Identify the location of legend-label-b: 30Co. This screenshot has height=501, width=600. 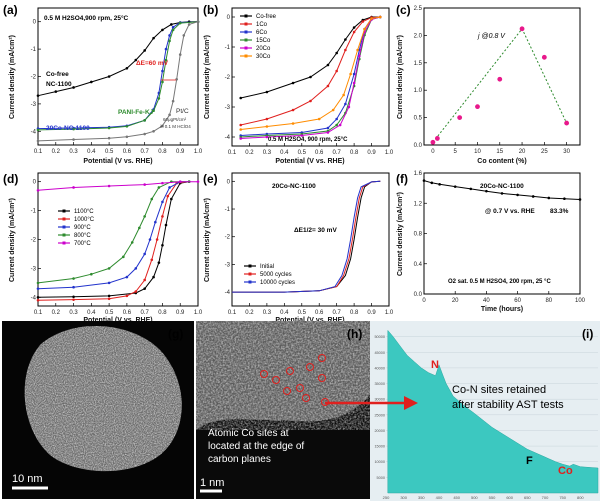
(263, 57).